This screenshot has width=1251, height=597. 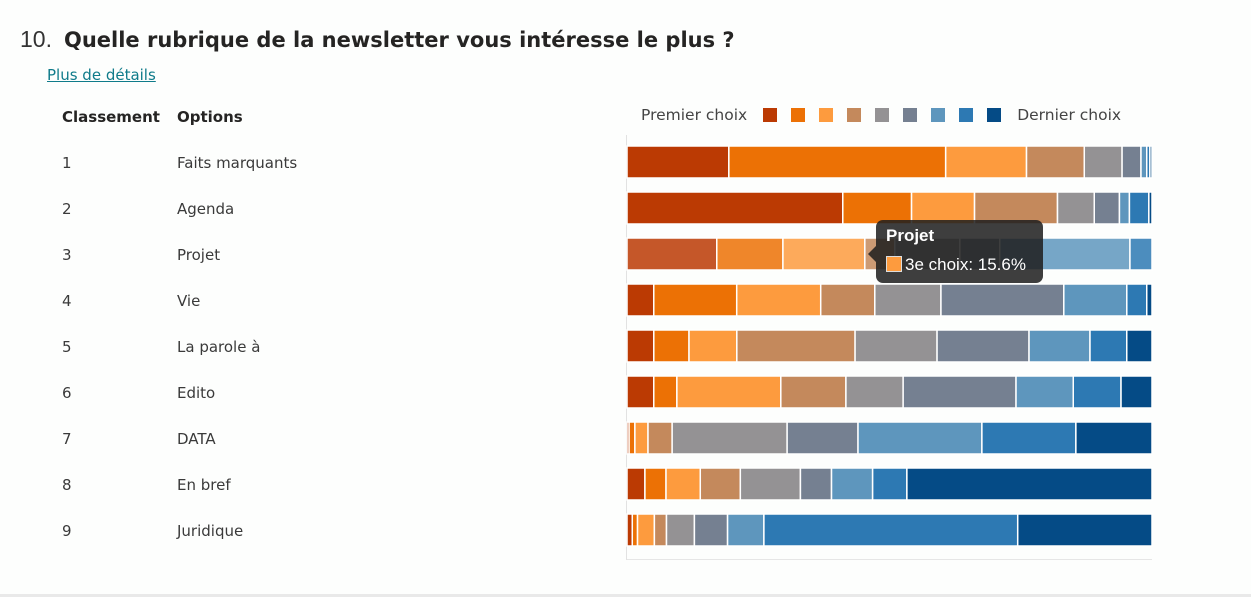 I want to click on more-details-link: Plus de détails, so click(x=101, y=75).